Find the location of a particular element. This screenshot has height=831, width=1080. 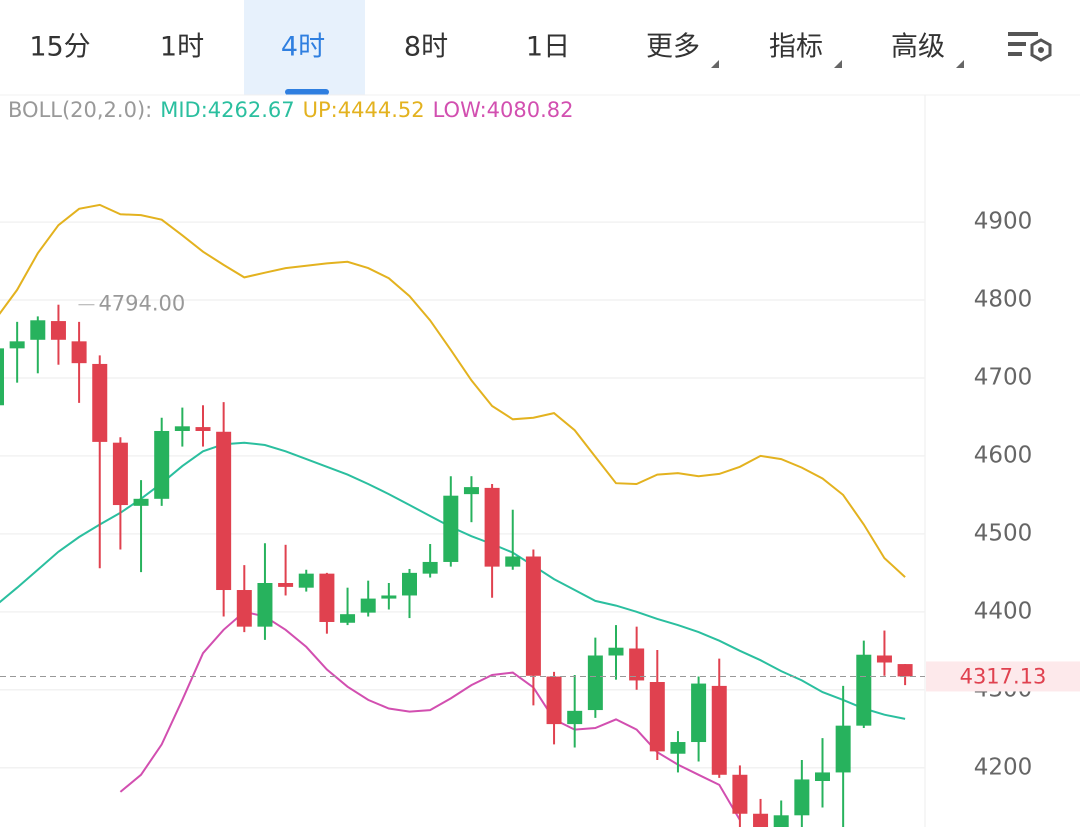

tab-label: 1日 is located at coordinates (548, 47).